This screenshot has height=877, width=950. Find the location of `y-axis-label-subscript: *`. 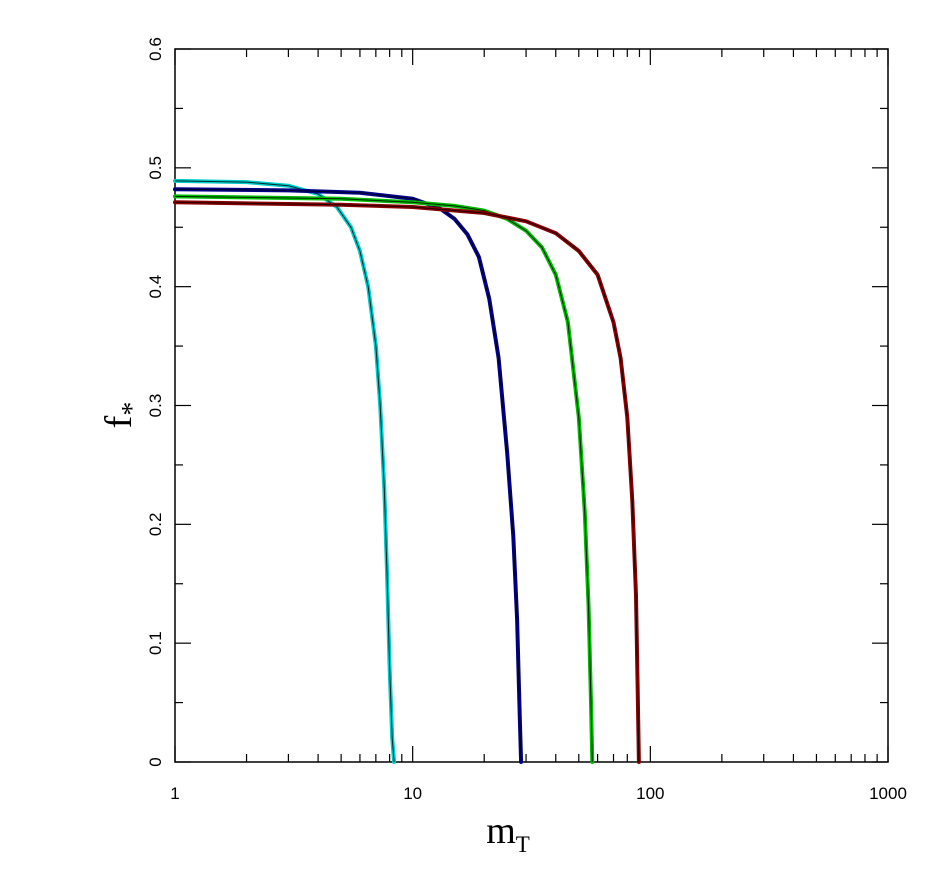

y-axis-label-subscript: * is located at coordinates (132, 409).